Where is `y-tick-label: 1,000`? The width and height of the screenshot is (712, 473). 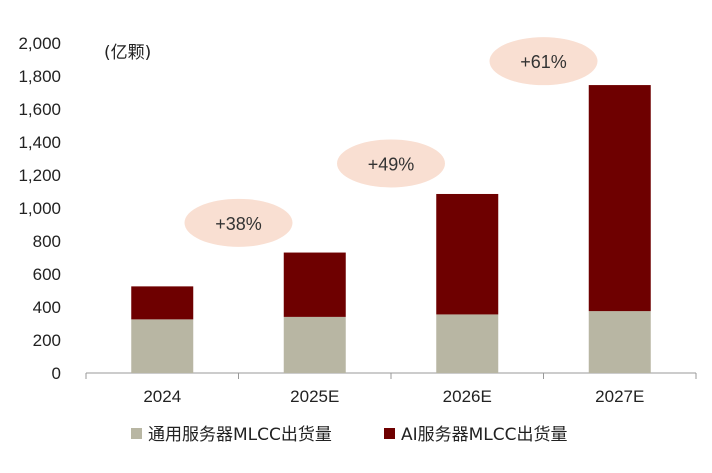 y-tick-label: 1,000 is located at coordinates (39, 208).